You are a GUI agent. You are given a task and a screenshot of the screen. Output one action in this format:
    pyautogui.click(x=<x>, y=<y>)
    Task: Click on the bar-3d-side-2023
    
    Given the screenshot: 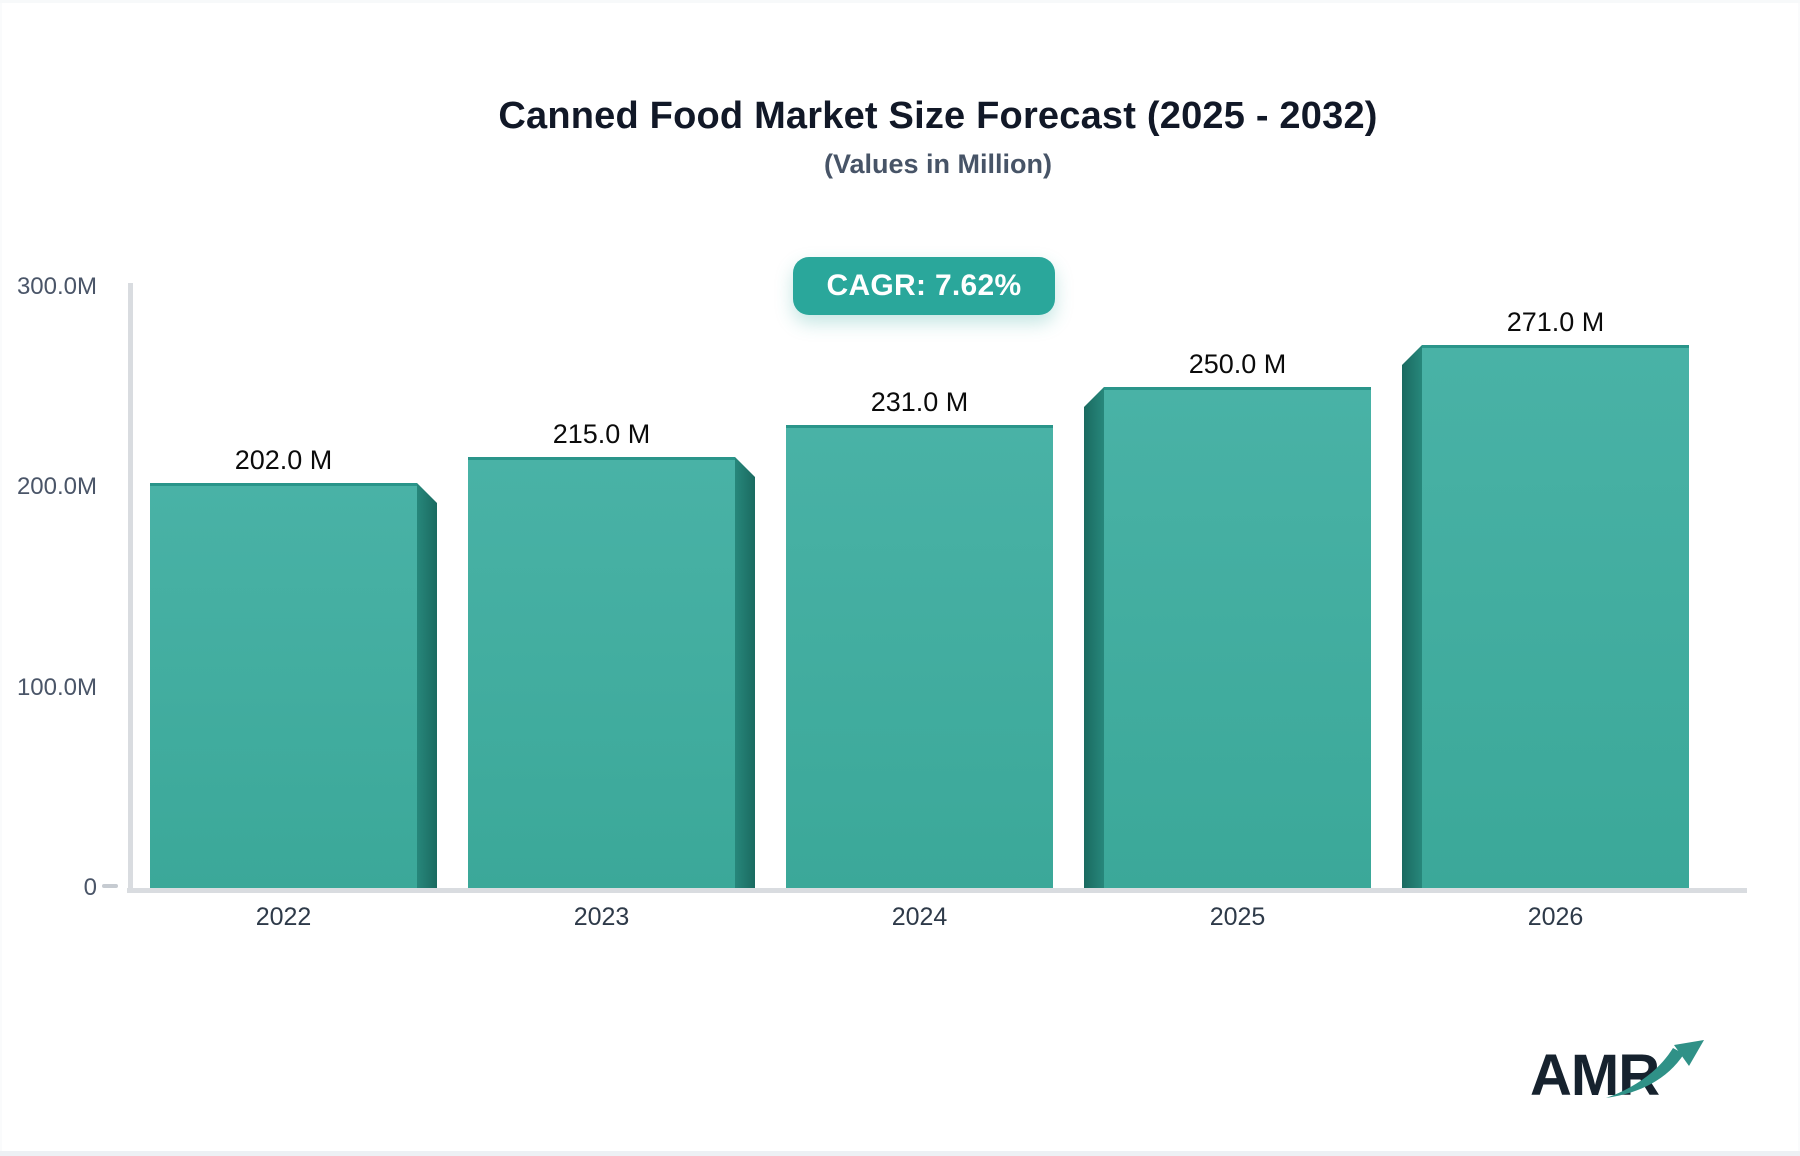 What is the action you would take?
    pyautogui.click(x=745, y=672)
    